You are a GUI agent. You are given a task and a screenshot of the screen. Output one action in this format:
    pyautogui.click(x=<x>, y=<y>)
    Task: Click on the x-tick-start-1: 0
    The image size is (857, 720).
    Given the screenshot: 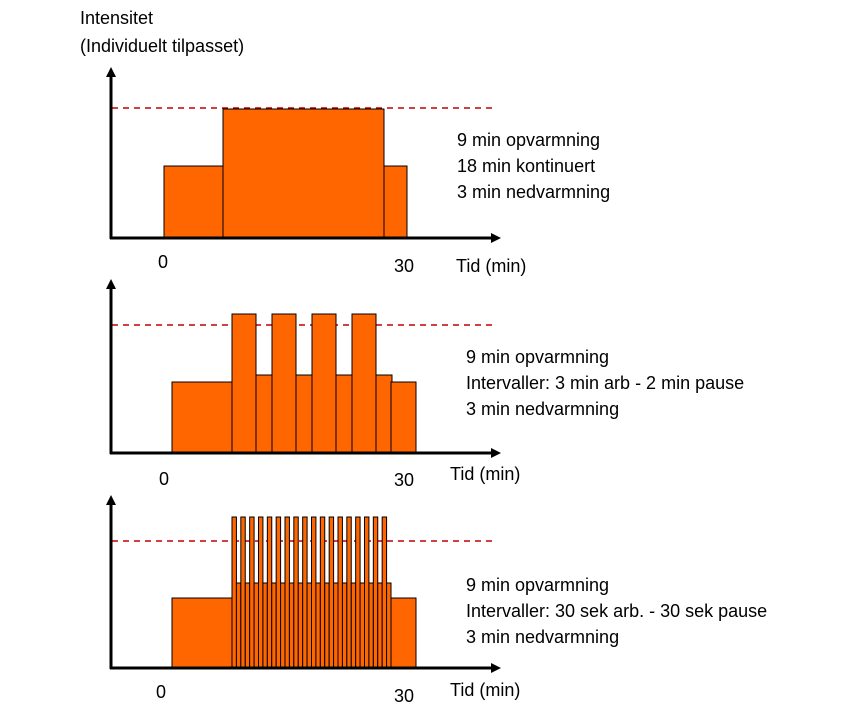 What is the action you would take?
    pyautogui.click(x=163, y=262)
    